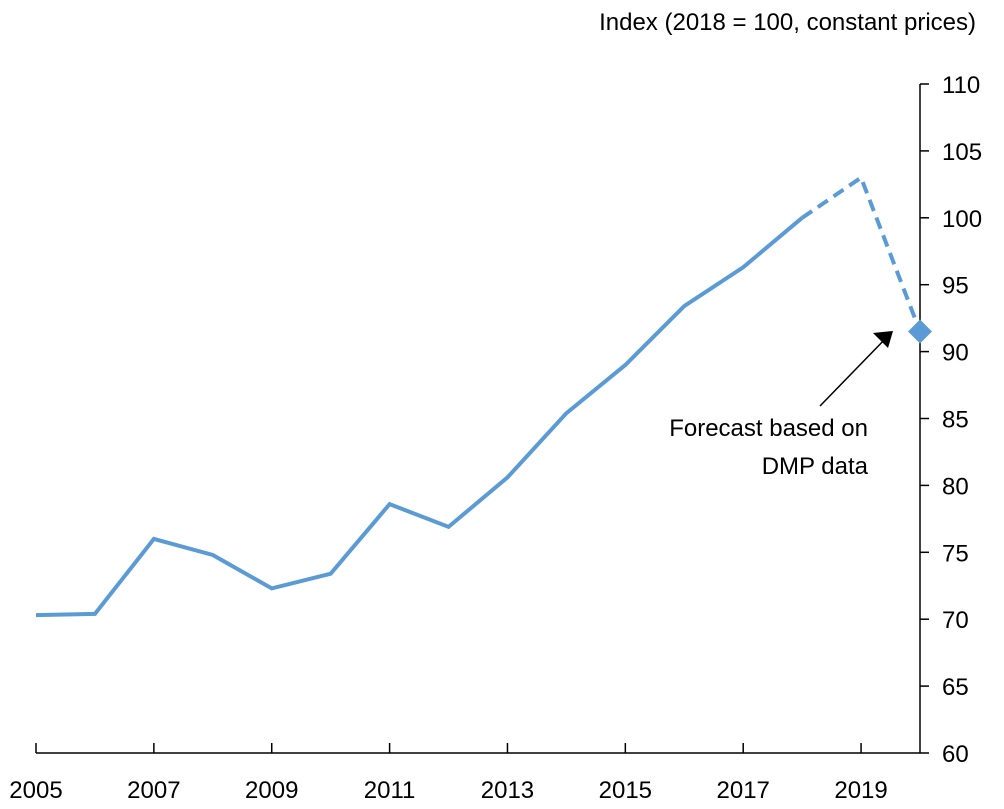 The height and width of the screenshot is (809, 1004). What do you see at coordinates (35, 790) in the screenshot?
I see `x-tick-label: 2005` at bounding box center [35, 790].